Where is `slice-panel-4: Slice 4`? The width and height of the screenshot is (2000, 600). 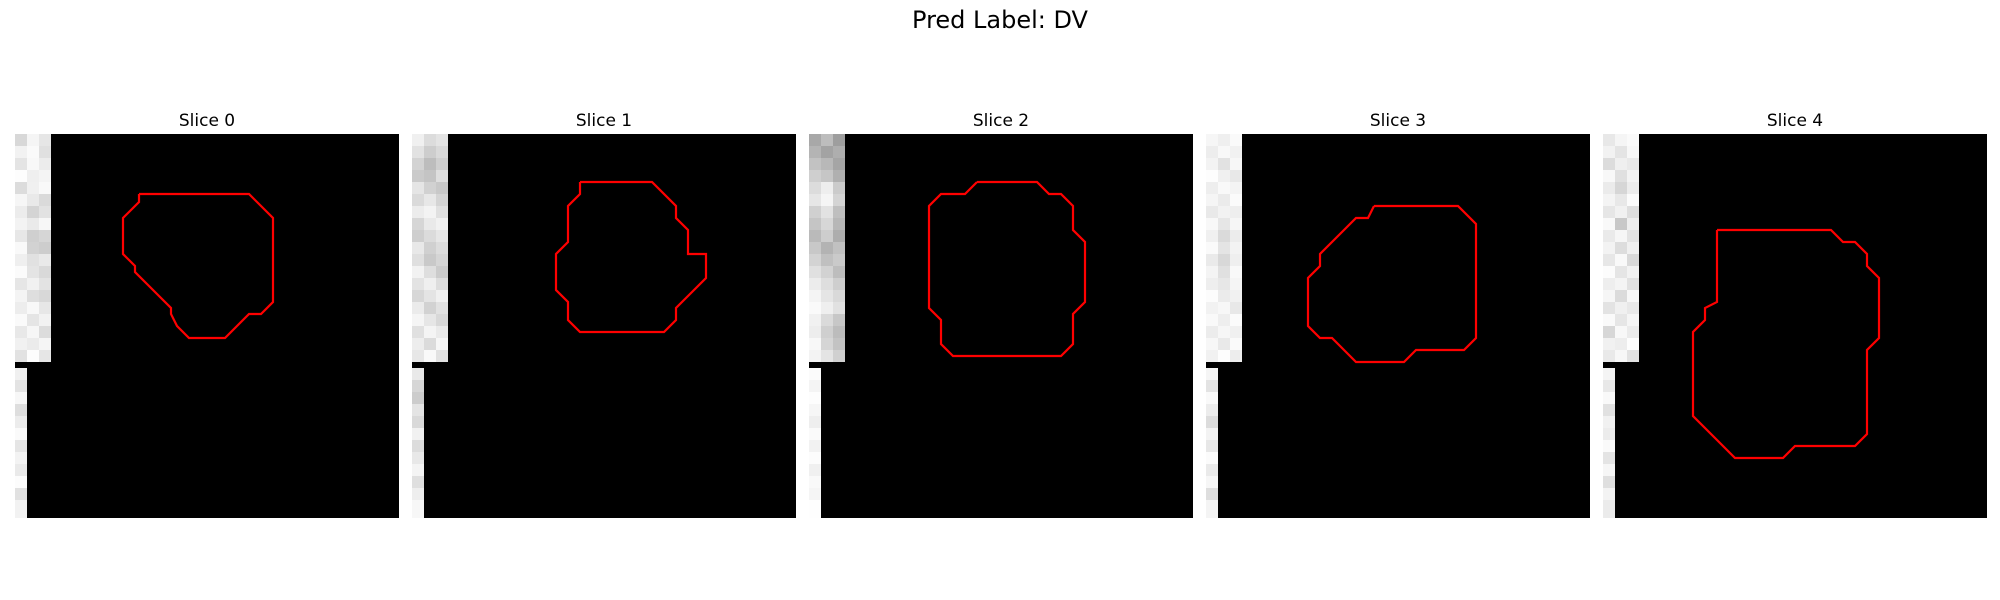
slice-panel-4: Slice 4 is located at coordinates (1795, 313).